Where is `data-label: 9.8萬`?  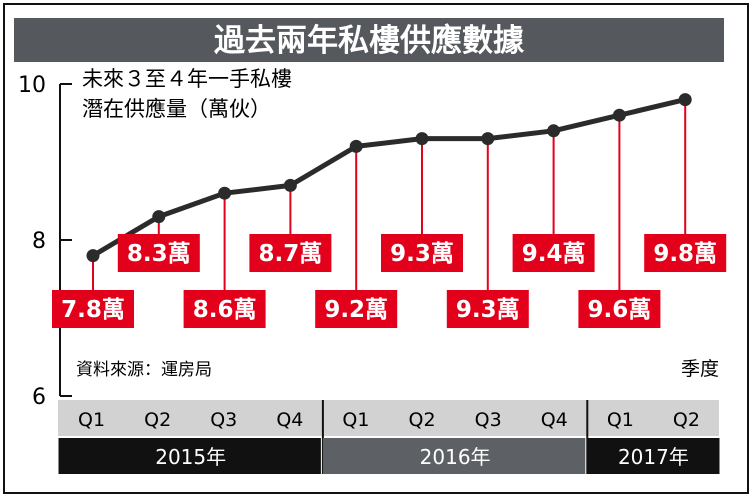 data-label: 9.8萬 is located at coordinates (685, 254).